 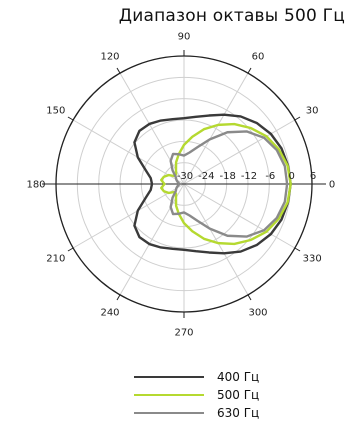 I want to click on angle-label: 120, so click(x=109, y=56).